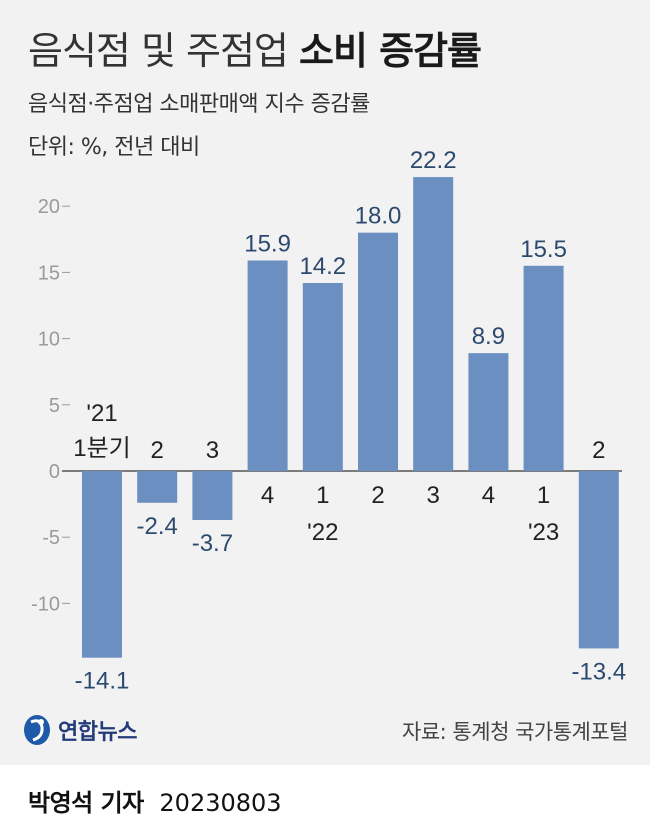  Describe the element at coordinates (155, 800) in the screenshot. I see `byline: 박영석 기자 20230803` at that location.